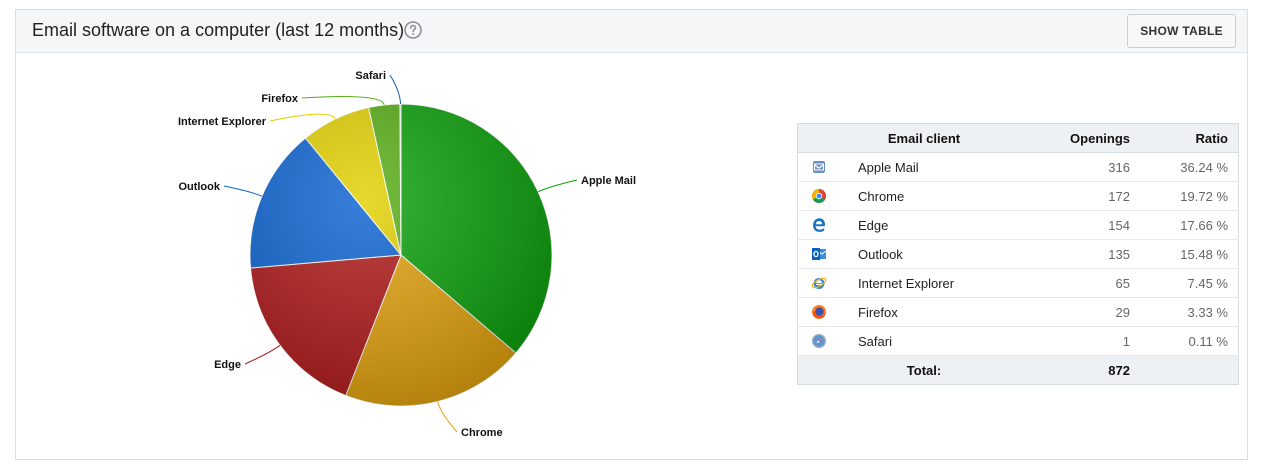 This screenshot has width=1263, height=474. Describe the element at coordinates (1074, 370) in the screenshot. I see `total-value: 872` at that location.